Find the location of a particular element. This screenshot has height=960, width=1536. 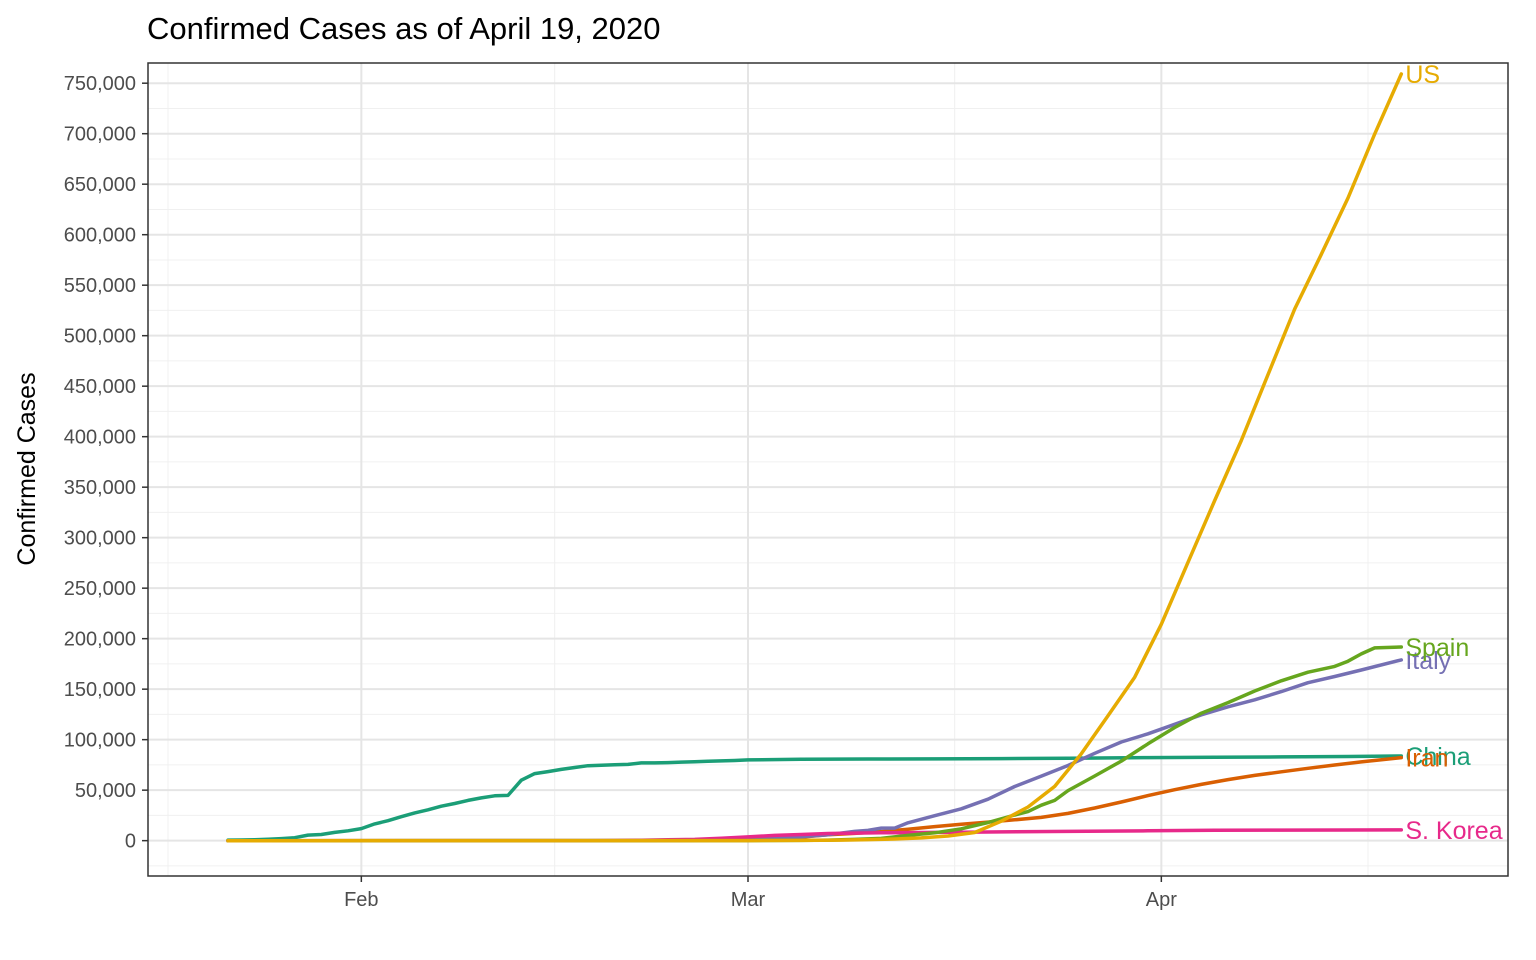

y-tick-label: 300,000 is located at coordinates (100, 539).